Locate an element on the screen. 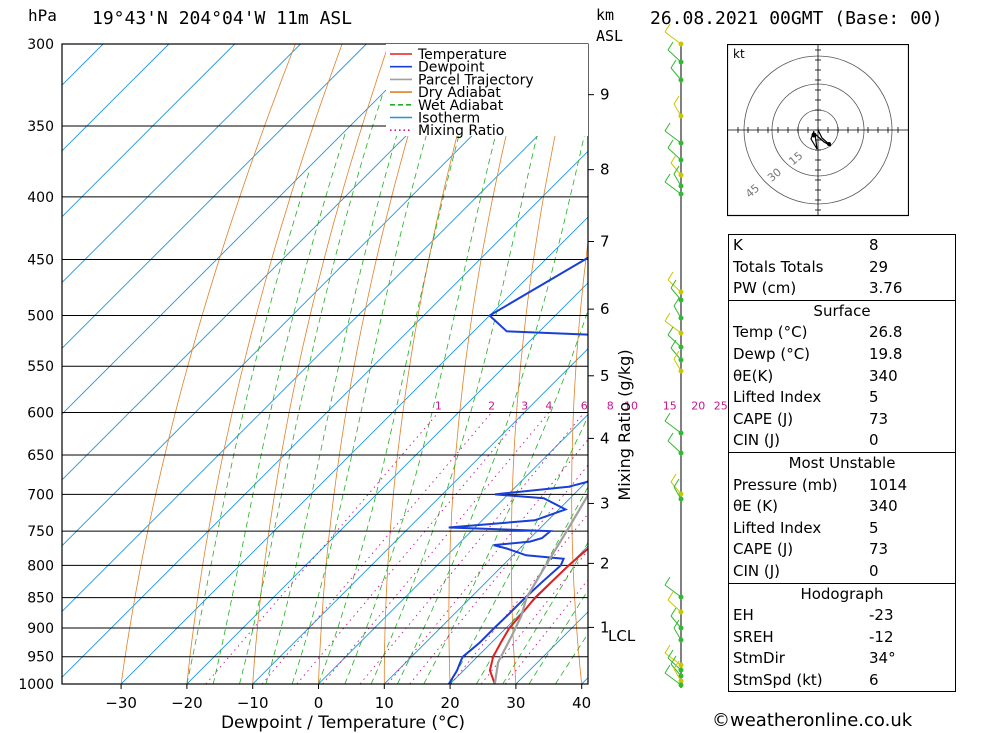  hodograph-title: Hodograph is located at coordinates (842, 593).